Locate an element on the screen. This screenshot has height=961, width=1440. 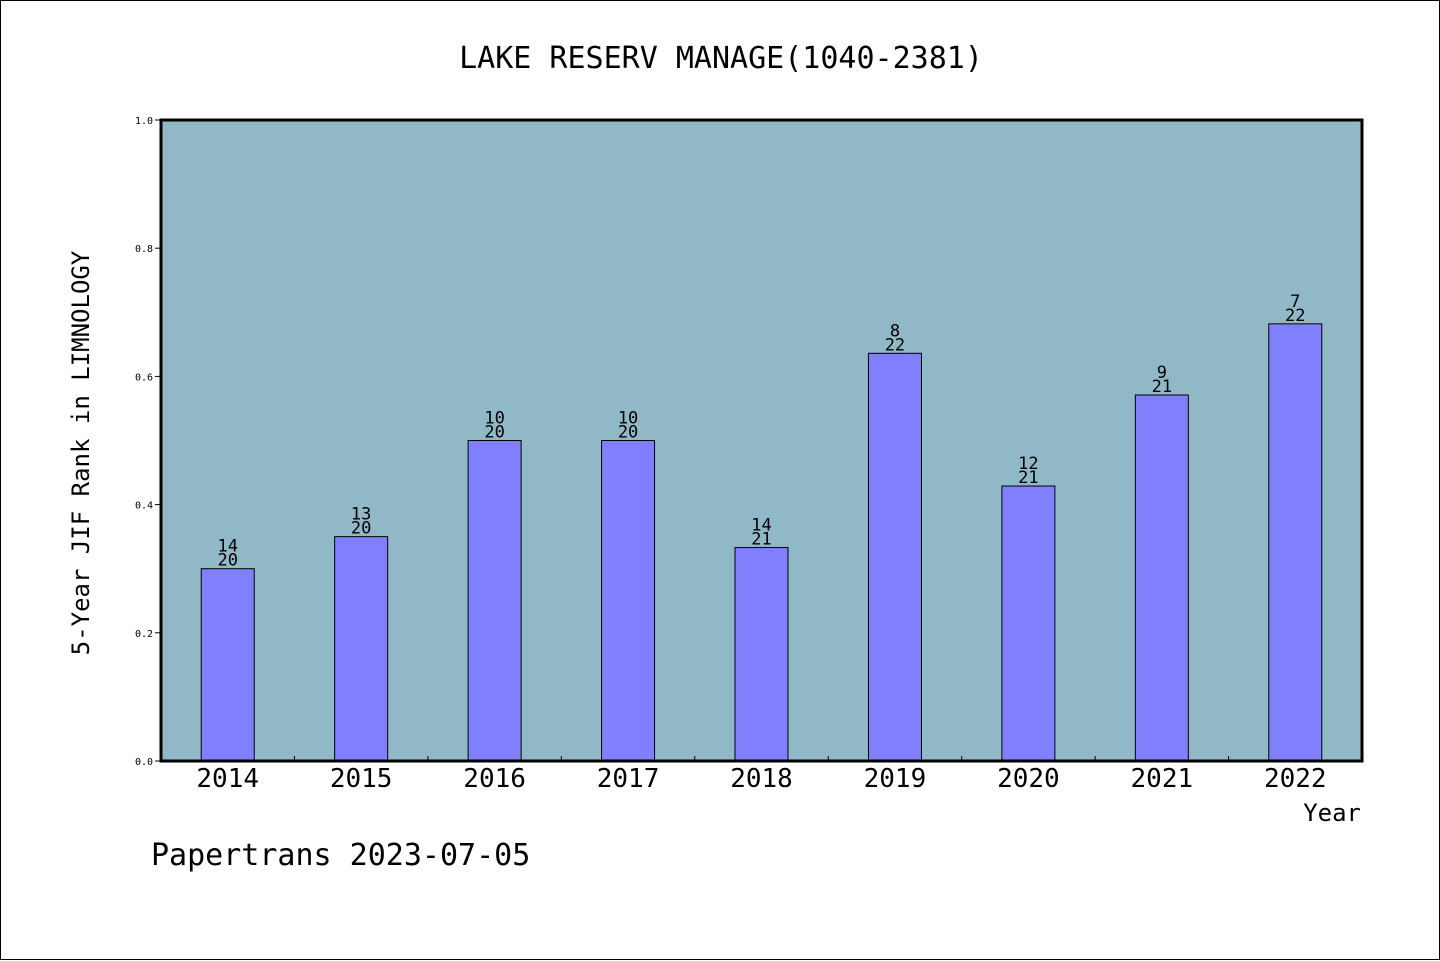
y-tick-label: 0.6 is located at coordinates (144, 377).